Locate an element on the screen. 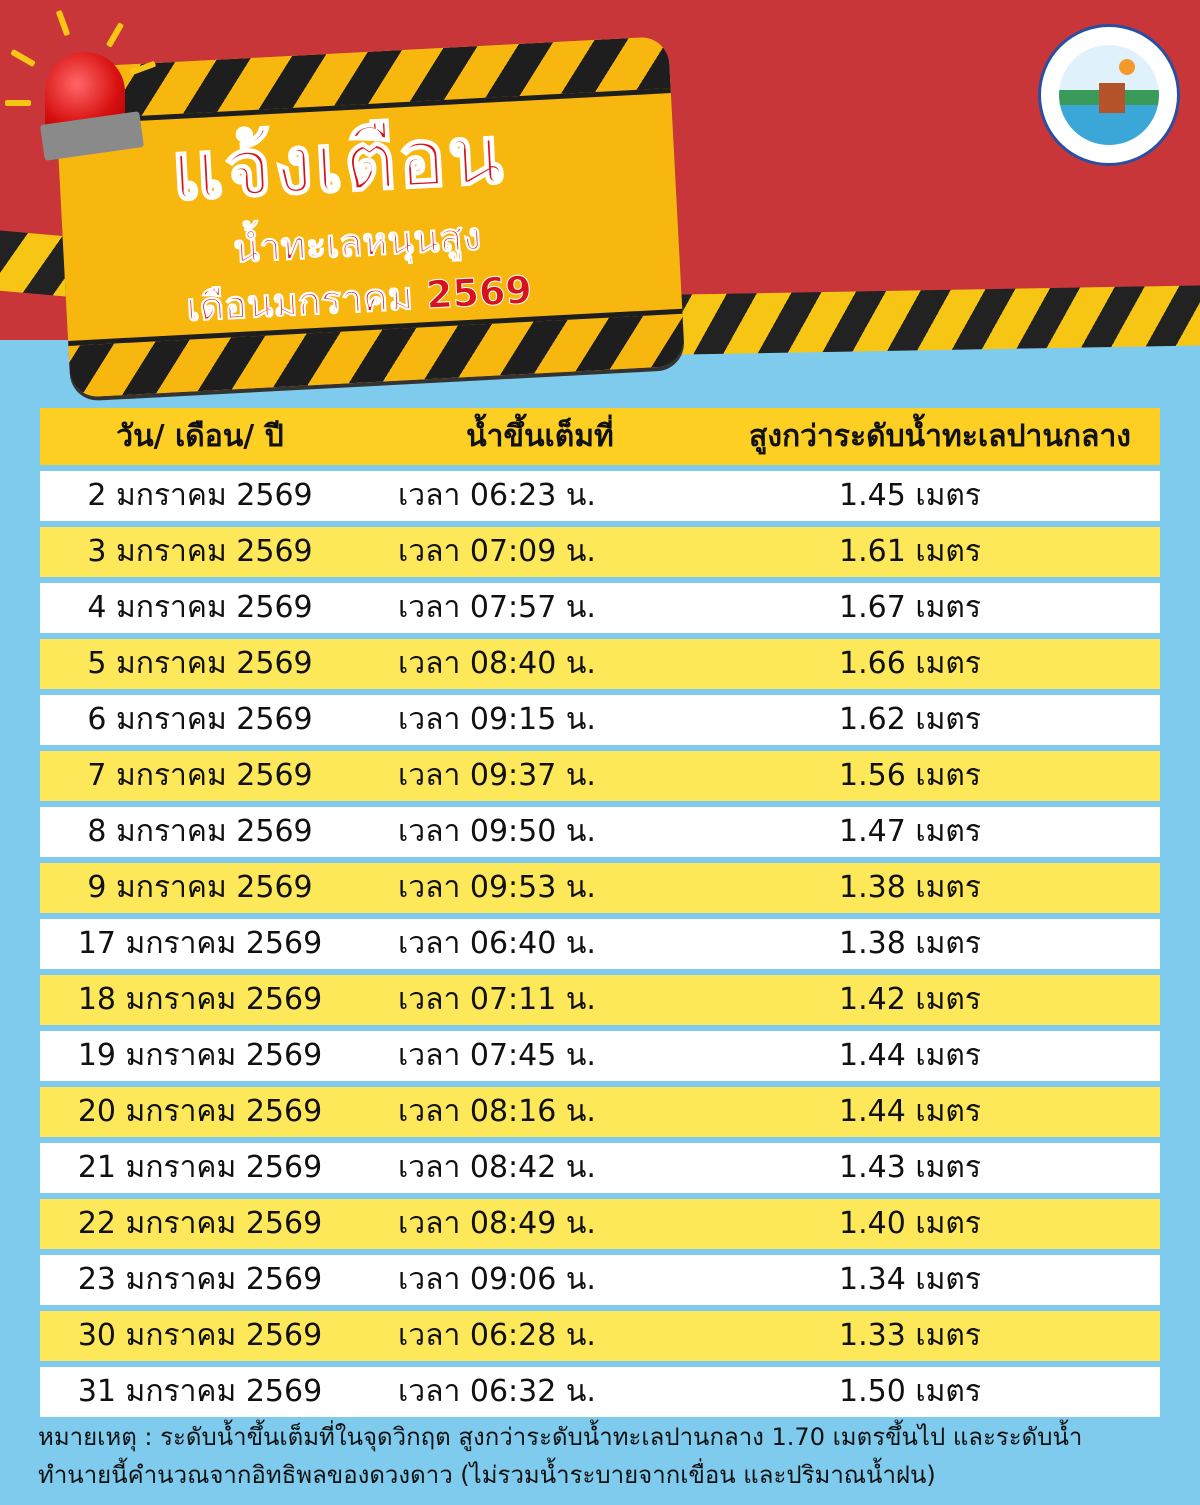 Image resolution: width=1200 pixels, height=1505 pixels. cell-time: เวลา 09:53 น. is located at coordinates (540, 888).